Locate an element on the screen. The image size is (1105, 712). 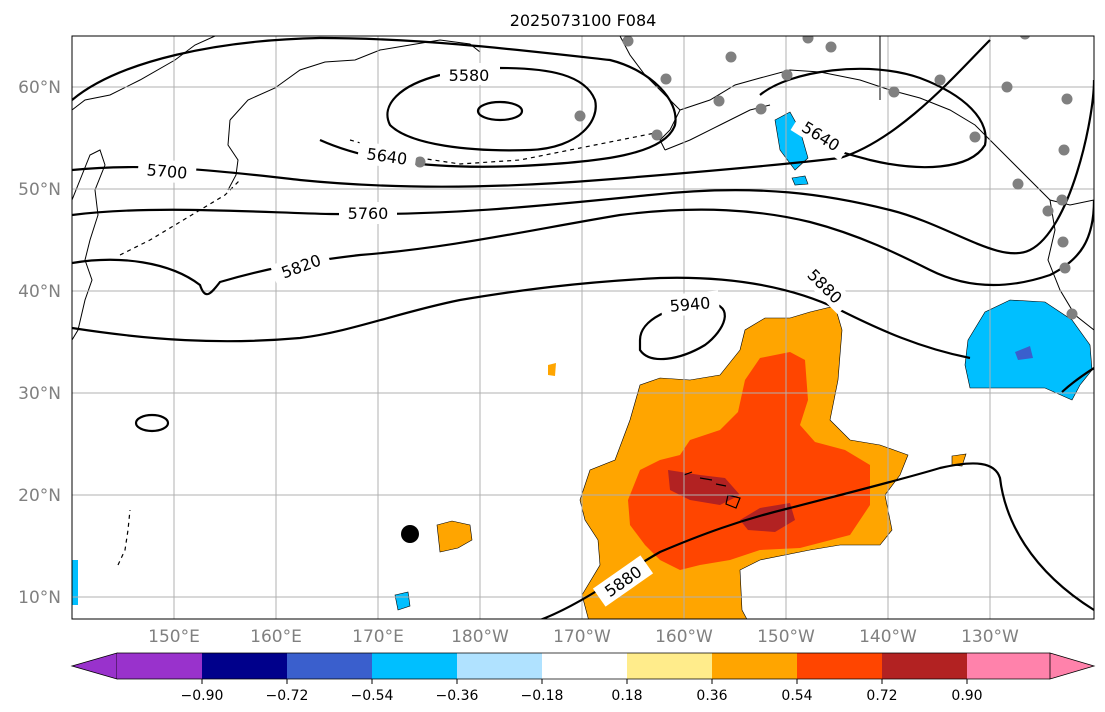
colorbar-min-arrow is located at coordinates (94, 666).